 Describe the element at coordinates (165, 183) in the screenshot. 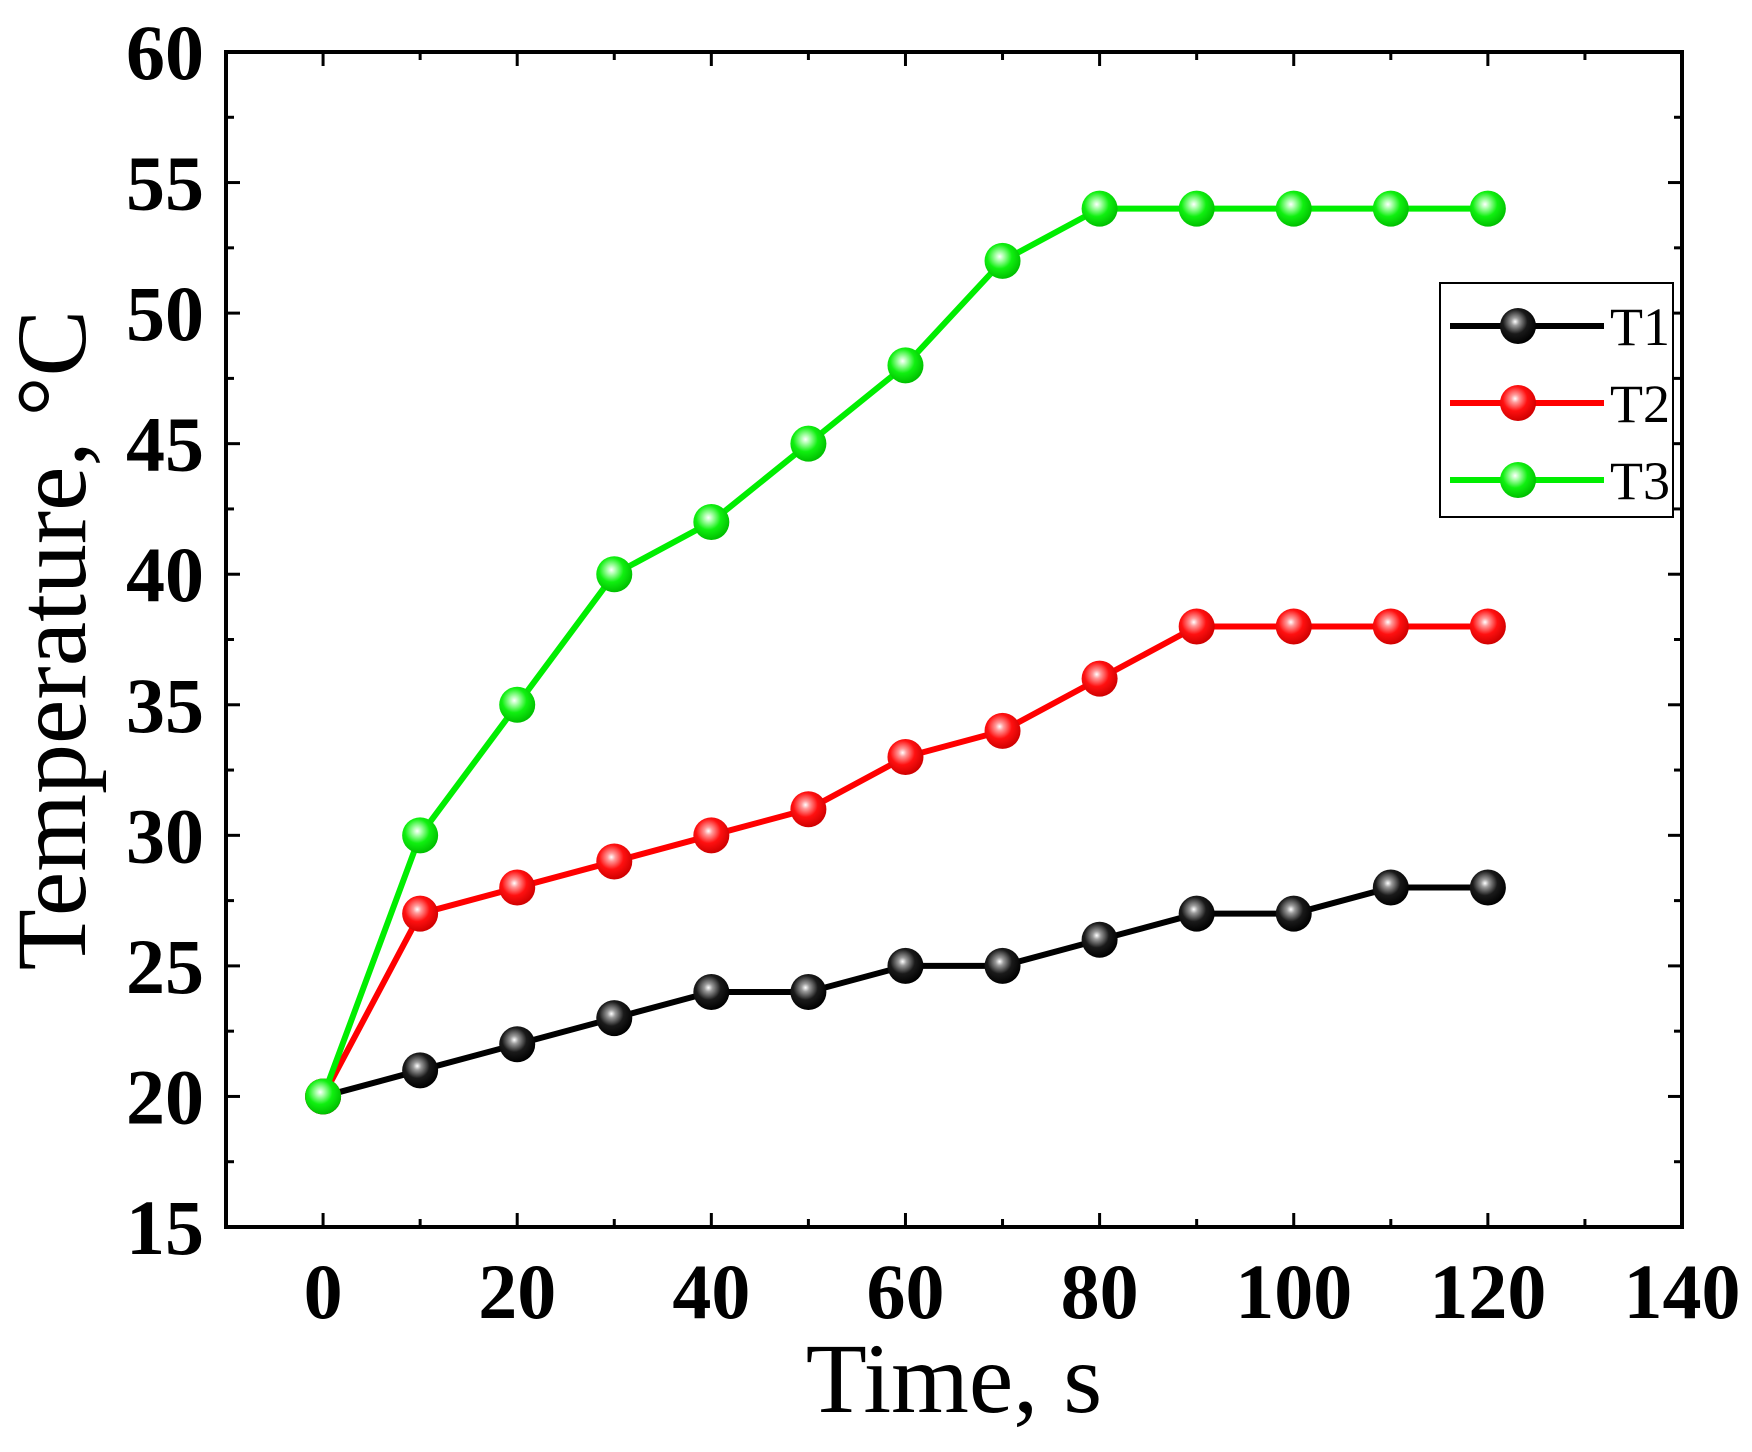

I see `y-tick-label: 55` at that location.